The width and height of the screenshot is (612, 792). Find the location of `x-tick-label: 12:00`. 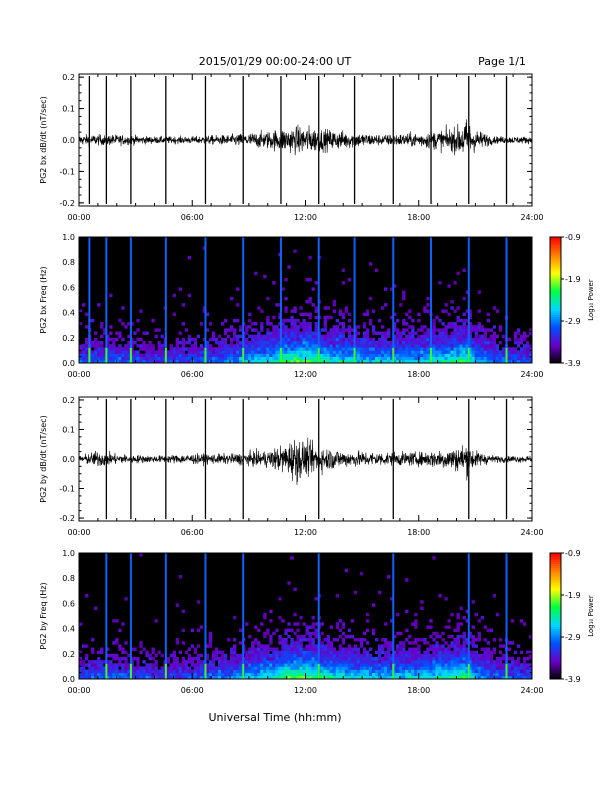

x-tick-label: 12:00 is located at coordinates (305, 217).